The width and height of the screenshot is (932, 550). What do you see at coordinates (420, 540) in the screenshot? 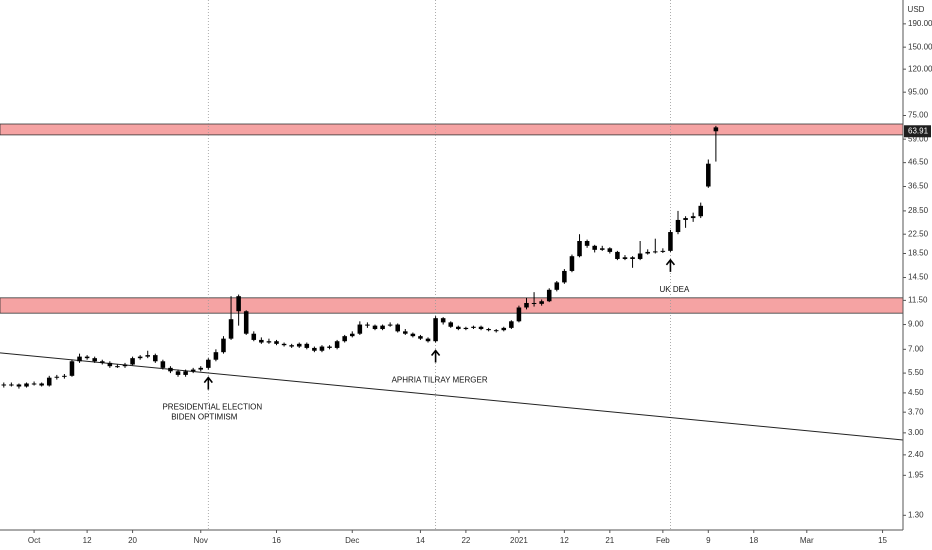
I see `x-tick-label: 14` at bounding box center [420, 540].